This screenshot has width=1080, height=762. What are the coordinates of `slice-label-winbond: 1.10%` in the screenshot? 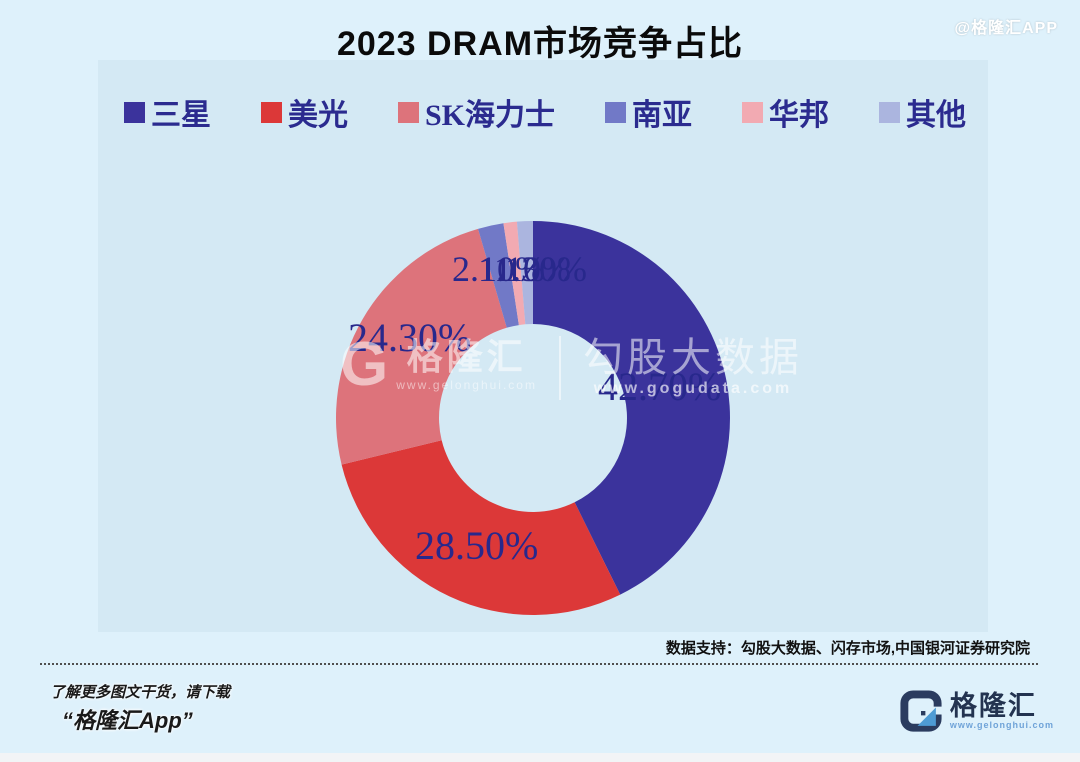 It's located at (524, 269).